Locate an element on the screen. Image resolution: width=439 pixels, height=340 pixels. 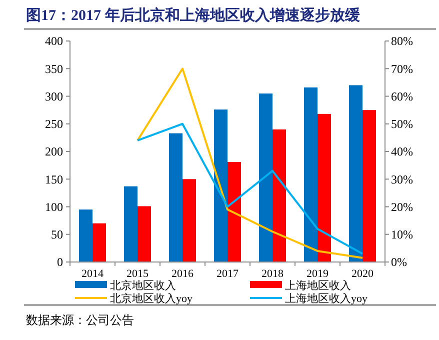
legend-label: 北京地区收入yoy is located at coordinates (151, 298).